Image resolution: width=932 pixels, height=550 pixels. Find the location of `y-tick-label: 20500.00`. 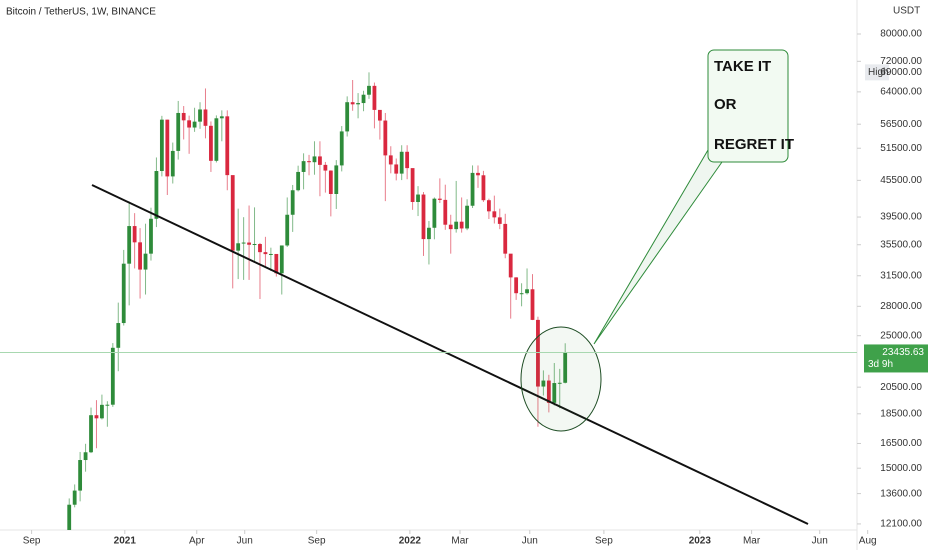

y-tick-label: 20500.00 is located at coordinates (901, 387).